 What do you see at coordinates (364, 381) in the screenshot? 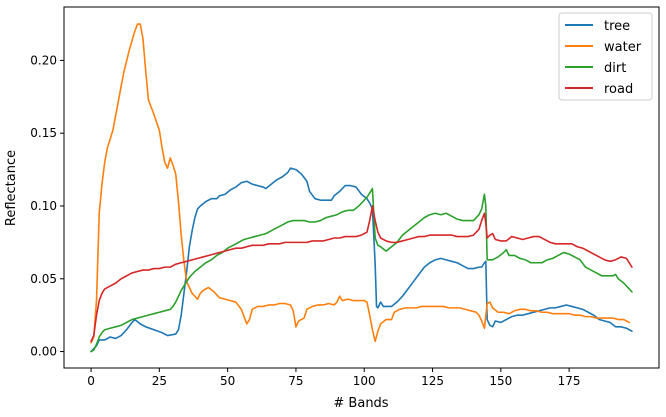
I see `x-tick-label: 100` at bounding box center [364, 381].